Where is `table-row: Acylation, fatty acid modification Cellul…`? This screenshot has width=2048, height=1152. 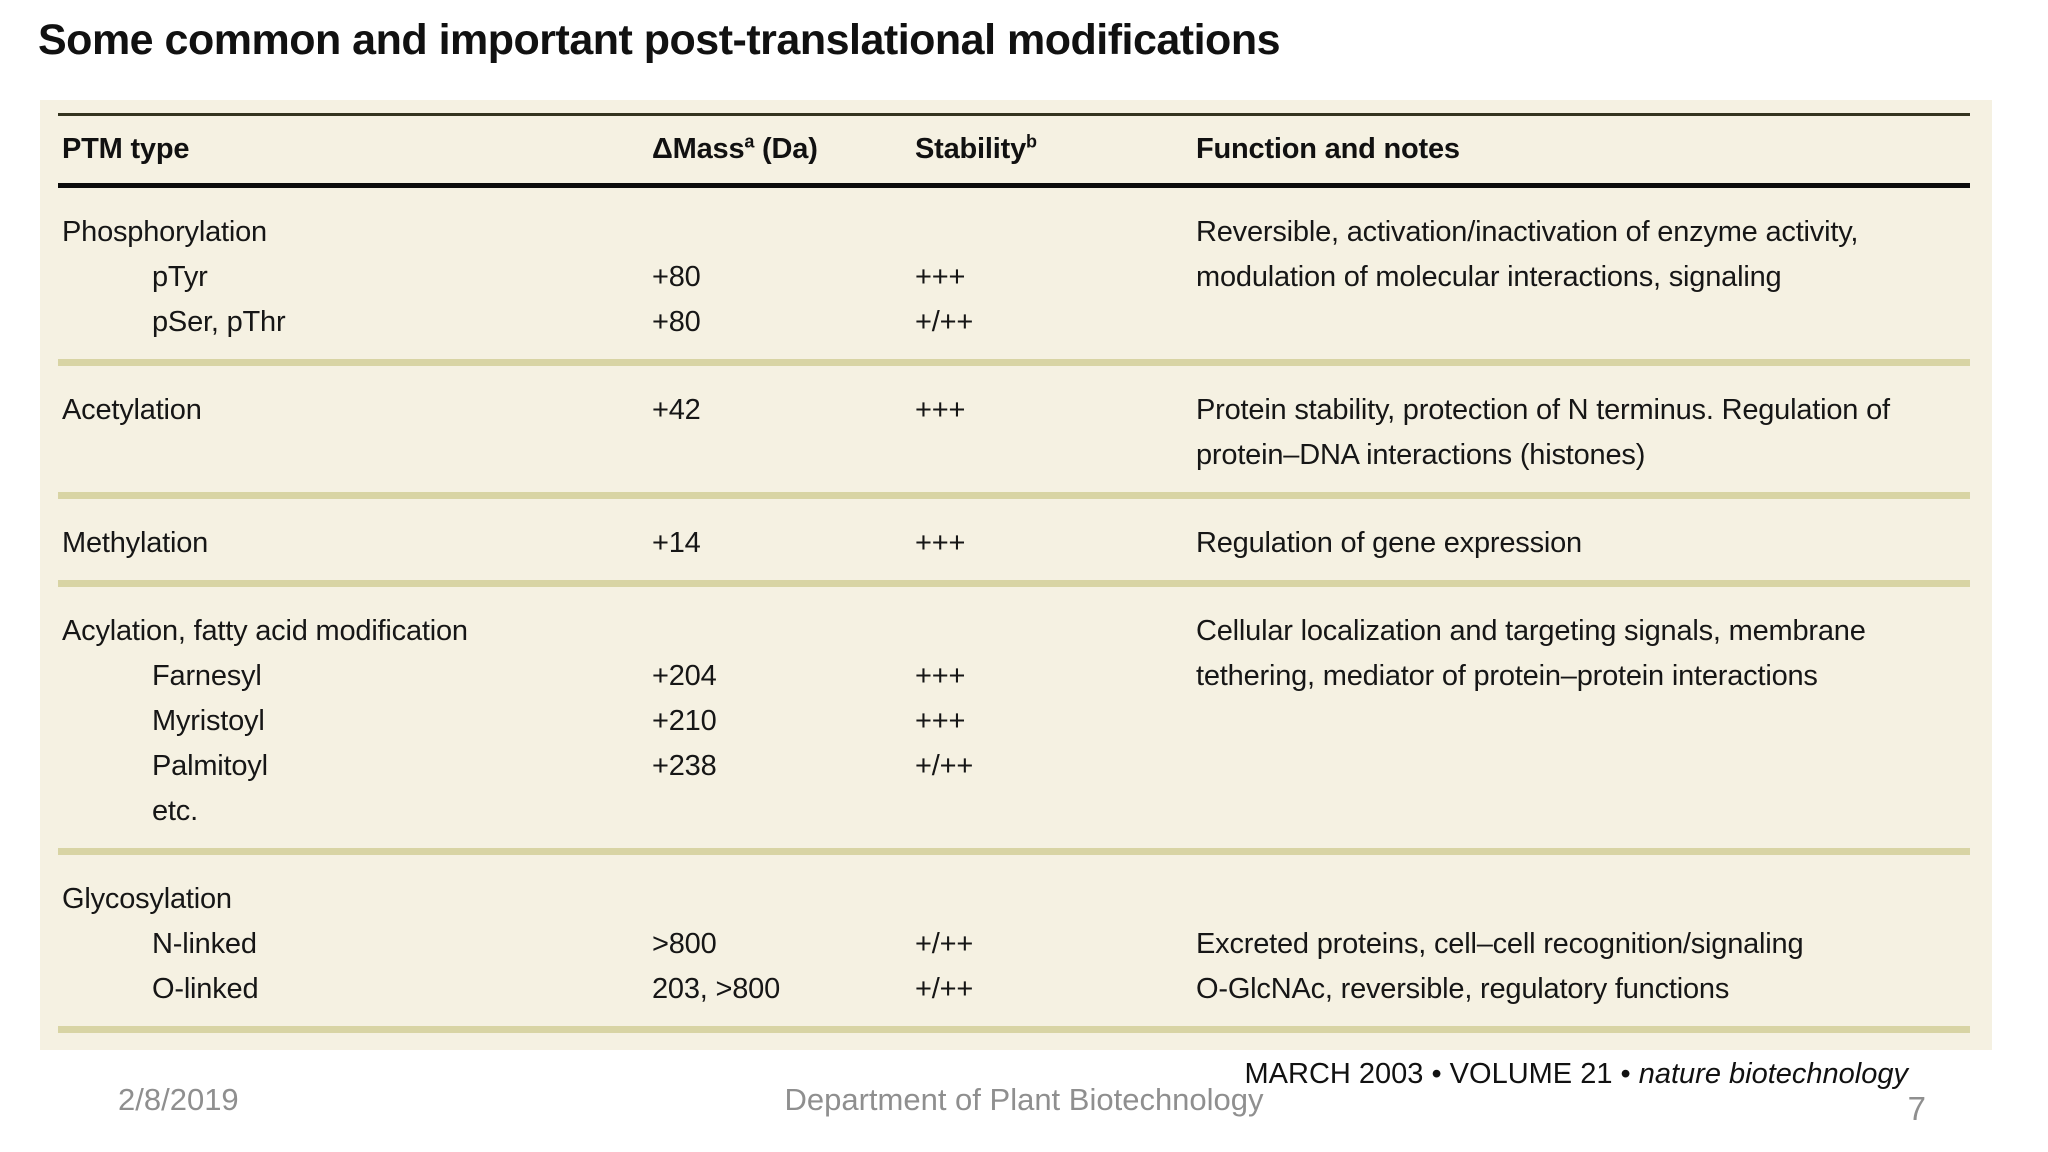
table-row: Acylation, fatty acid modification Cellul… is located at coordinates (1014, 631).